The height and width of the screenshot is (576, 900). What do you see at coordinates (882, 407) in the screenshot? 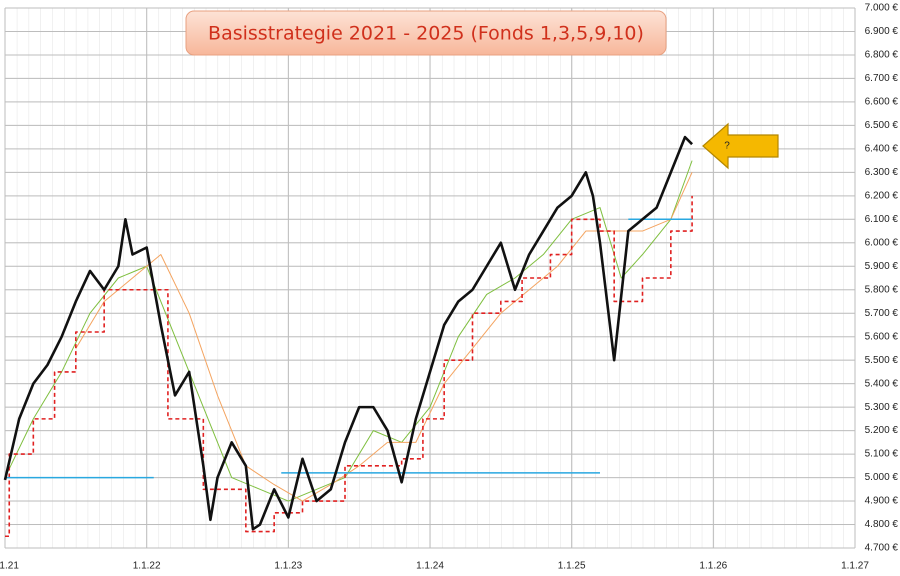
I see `y-tick-label: 5.300 €` at bounding box center [882, 407].